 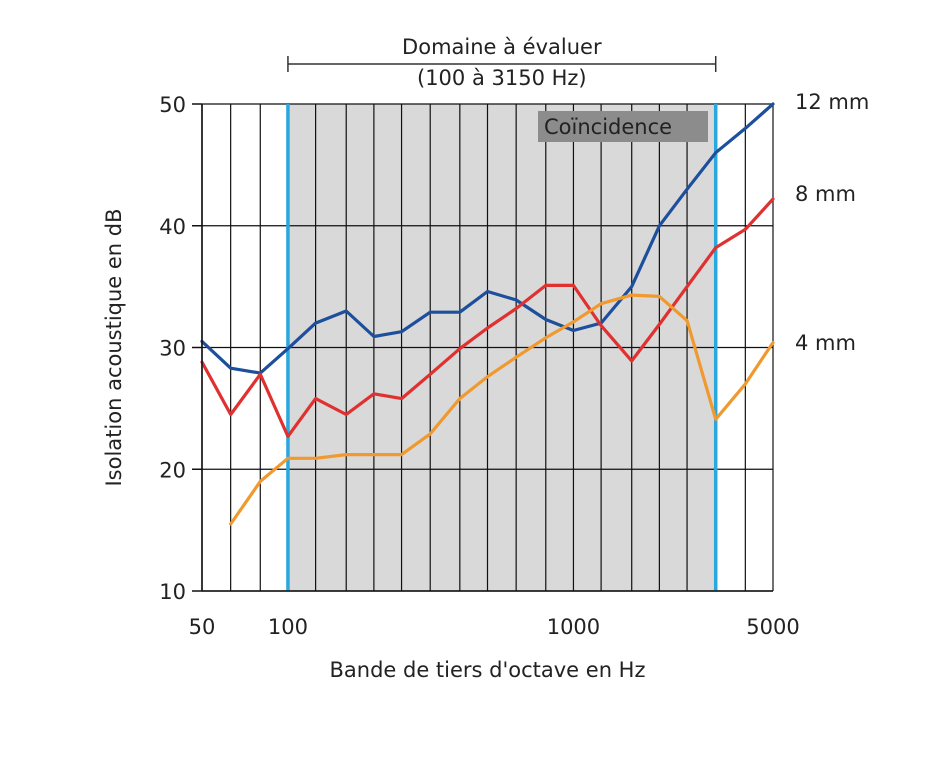 What do you see at coordinates (172, 227) in the screenshot?
I see `y-tick-label-40: 40` at bounding box center [172, 227].